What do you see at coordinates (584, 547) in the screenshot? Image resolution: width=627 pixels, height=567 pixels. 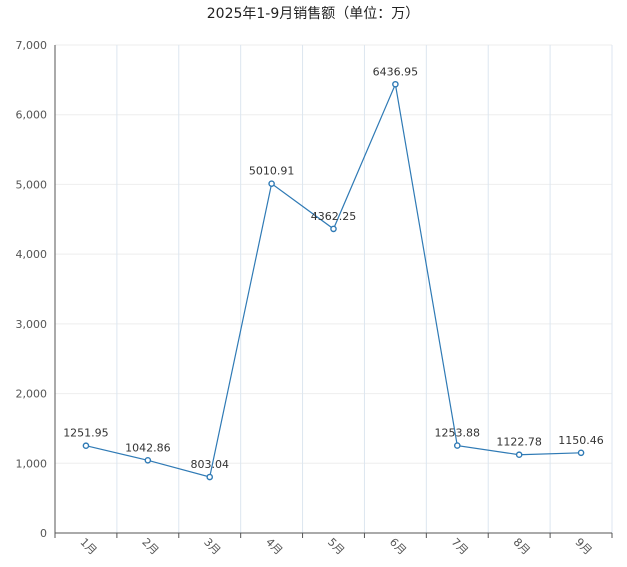 I see `x-tick-label: 9月` at bounding box center [584, 547].